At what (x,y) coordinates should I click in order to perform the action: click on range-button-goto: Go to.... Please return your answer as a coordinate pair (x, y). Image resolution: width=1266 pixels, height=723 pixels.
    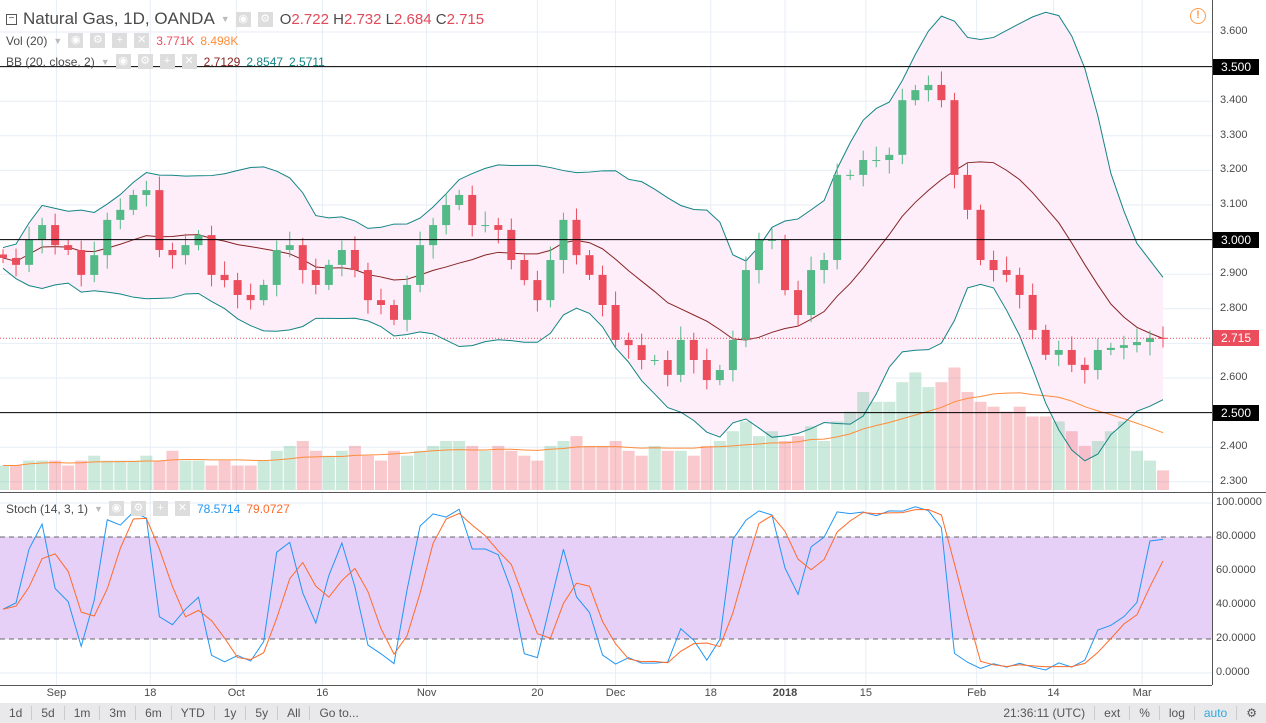
    Looking at the image, I should click on (339, 713).